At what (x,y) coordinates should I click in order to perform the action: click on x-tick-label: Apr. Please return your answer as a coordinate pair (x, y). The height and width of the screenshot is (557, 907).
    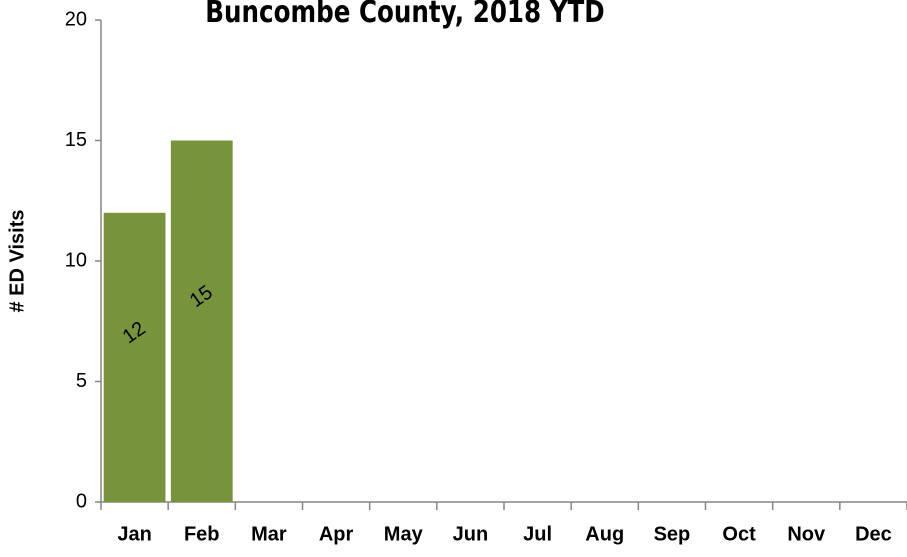
    Looking at the image, I should click on (336, 534).